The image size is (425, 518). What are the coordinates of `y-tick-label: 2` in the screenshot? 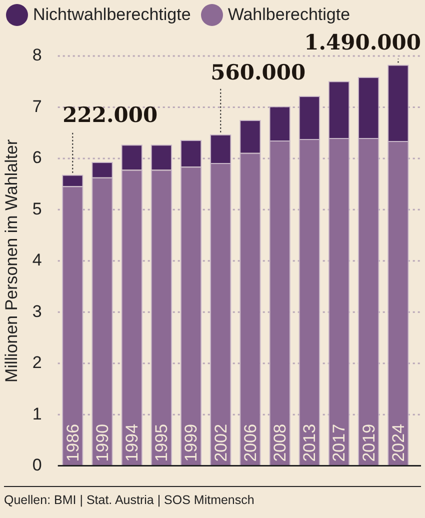 It's located at (37, 362).